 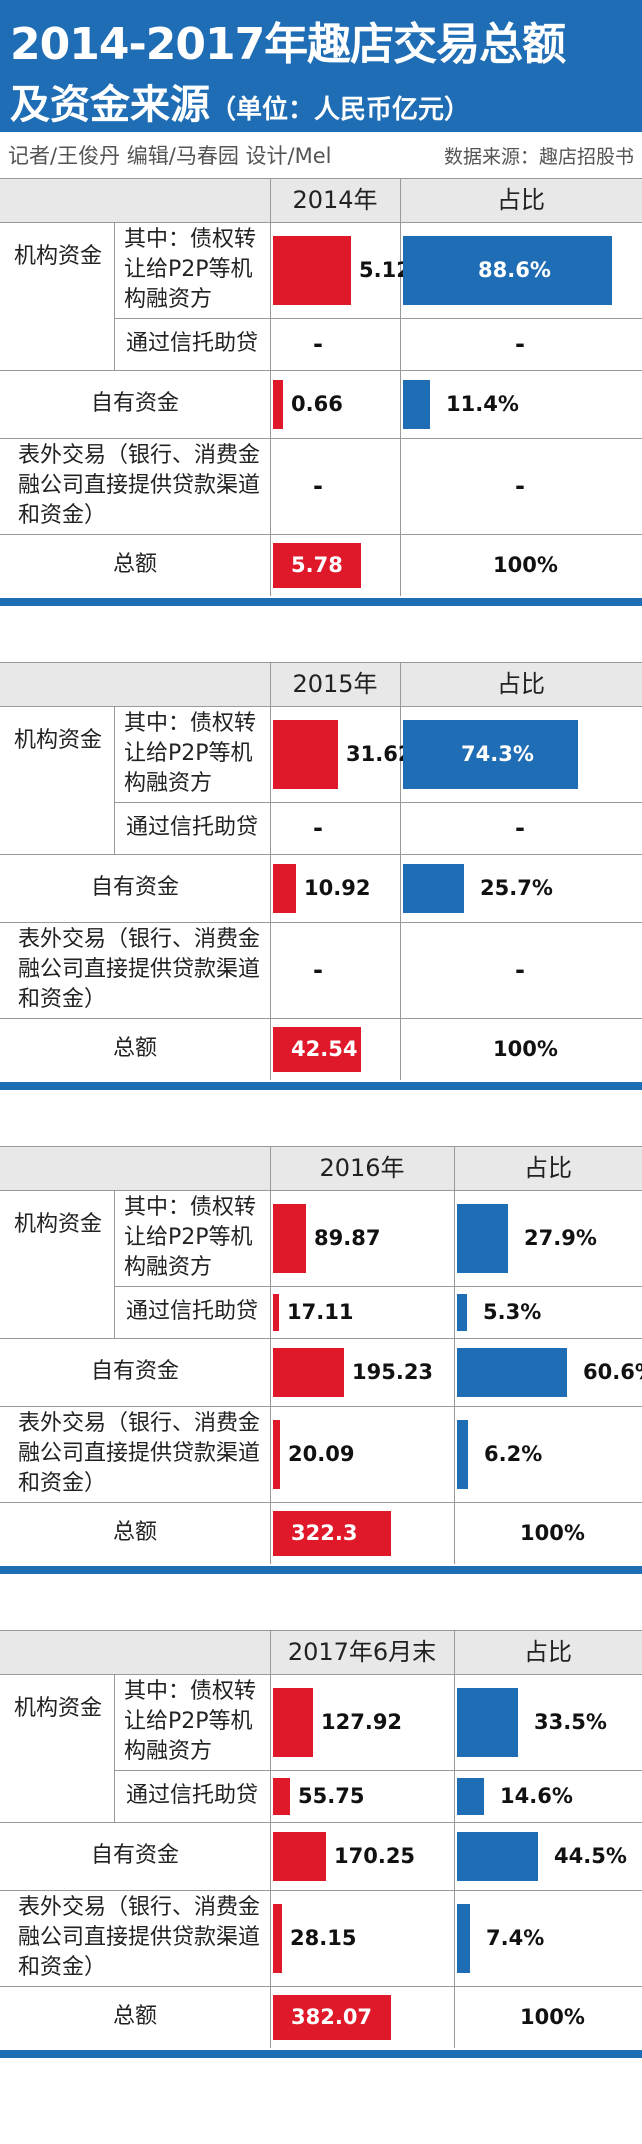 I want to click on share-value: 88.6%, so click(x=514, y=270).